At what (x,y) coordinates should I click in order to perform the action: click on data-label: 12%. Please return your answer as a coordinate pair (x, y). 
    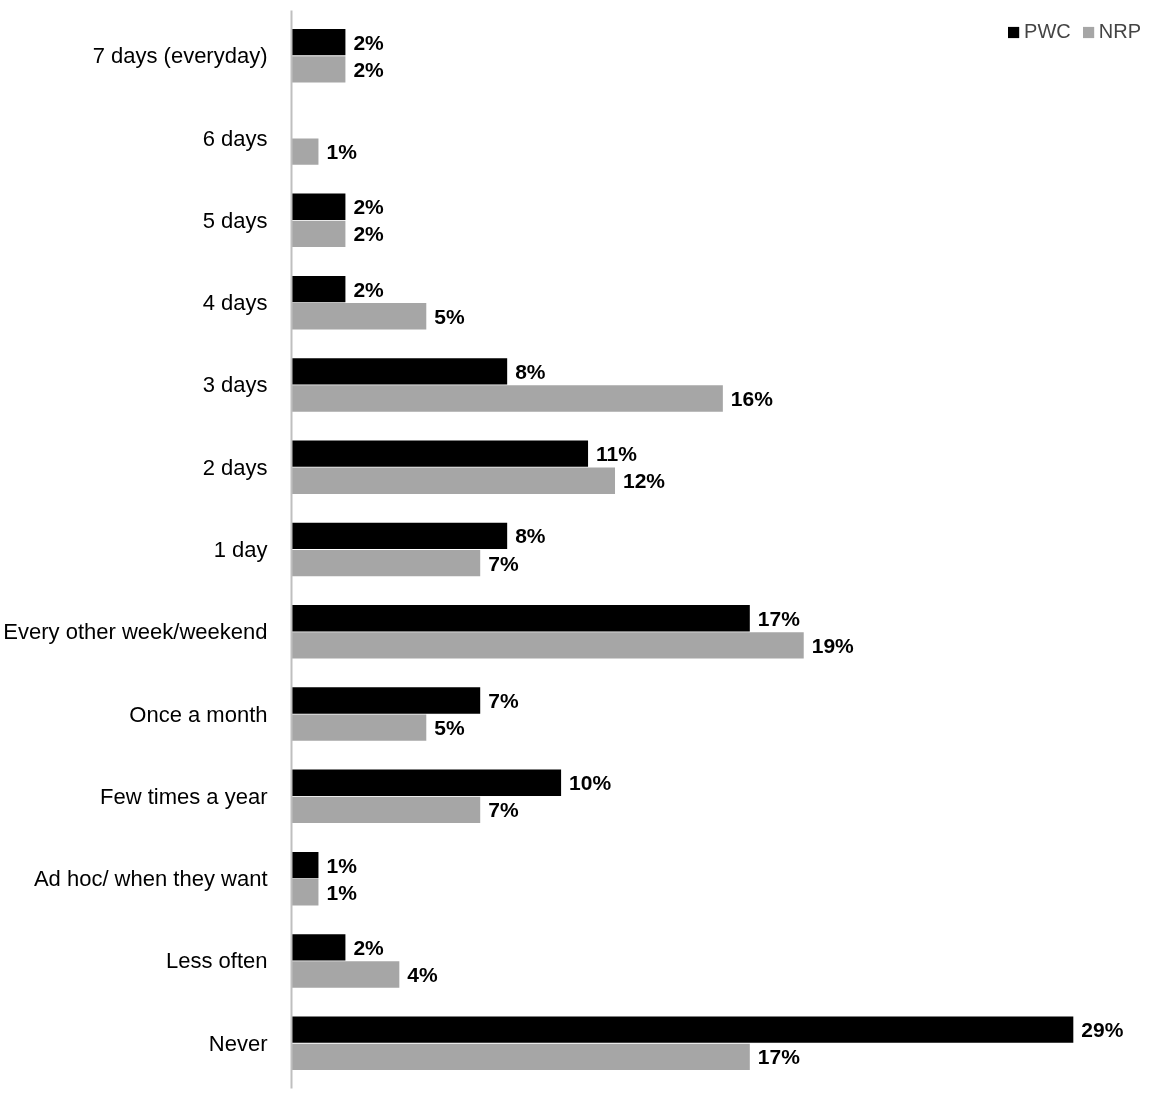
    Looking at the image, I should click on (644, 481).